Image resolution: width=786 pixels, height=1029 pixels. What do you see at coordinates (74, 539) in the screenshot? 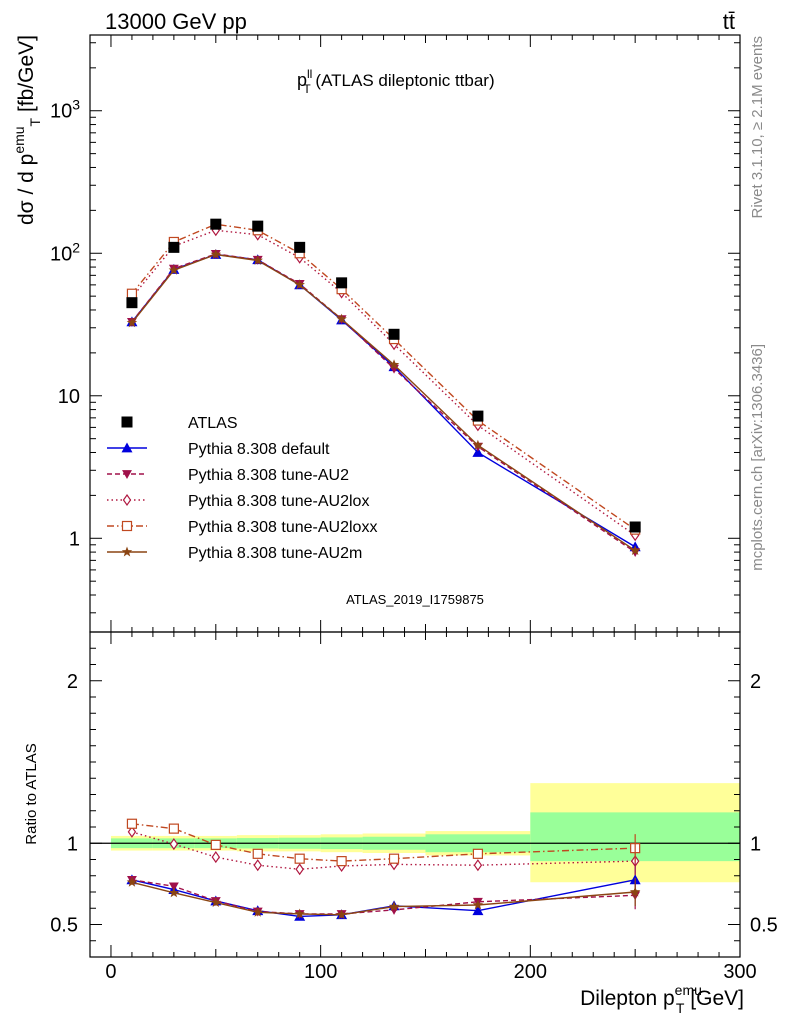
I see `y-tick-label: 1` at bounding box center [74, 539].